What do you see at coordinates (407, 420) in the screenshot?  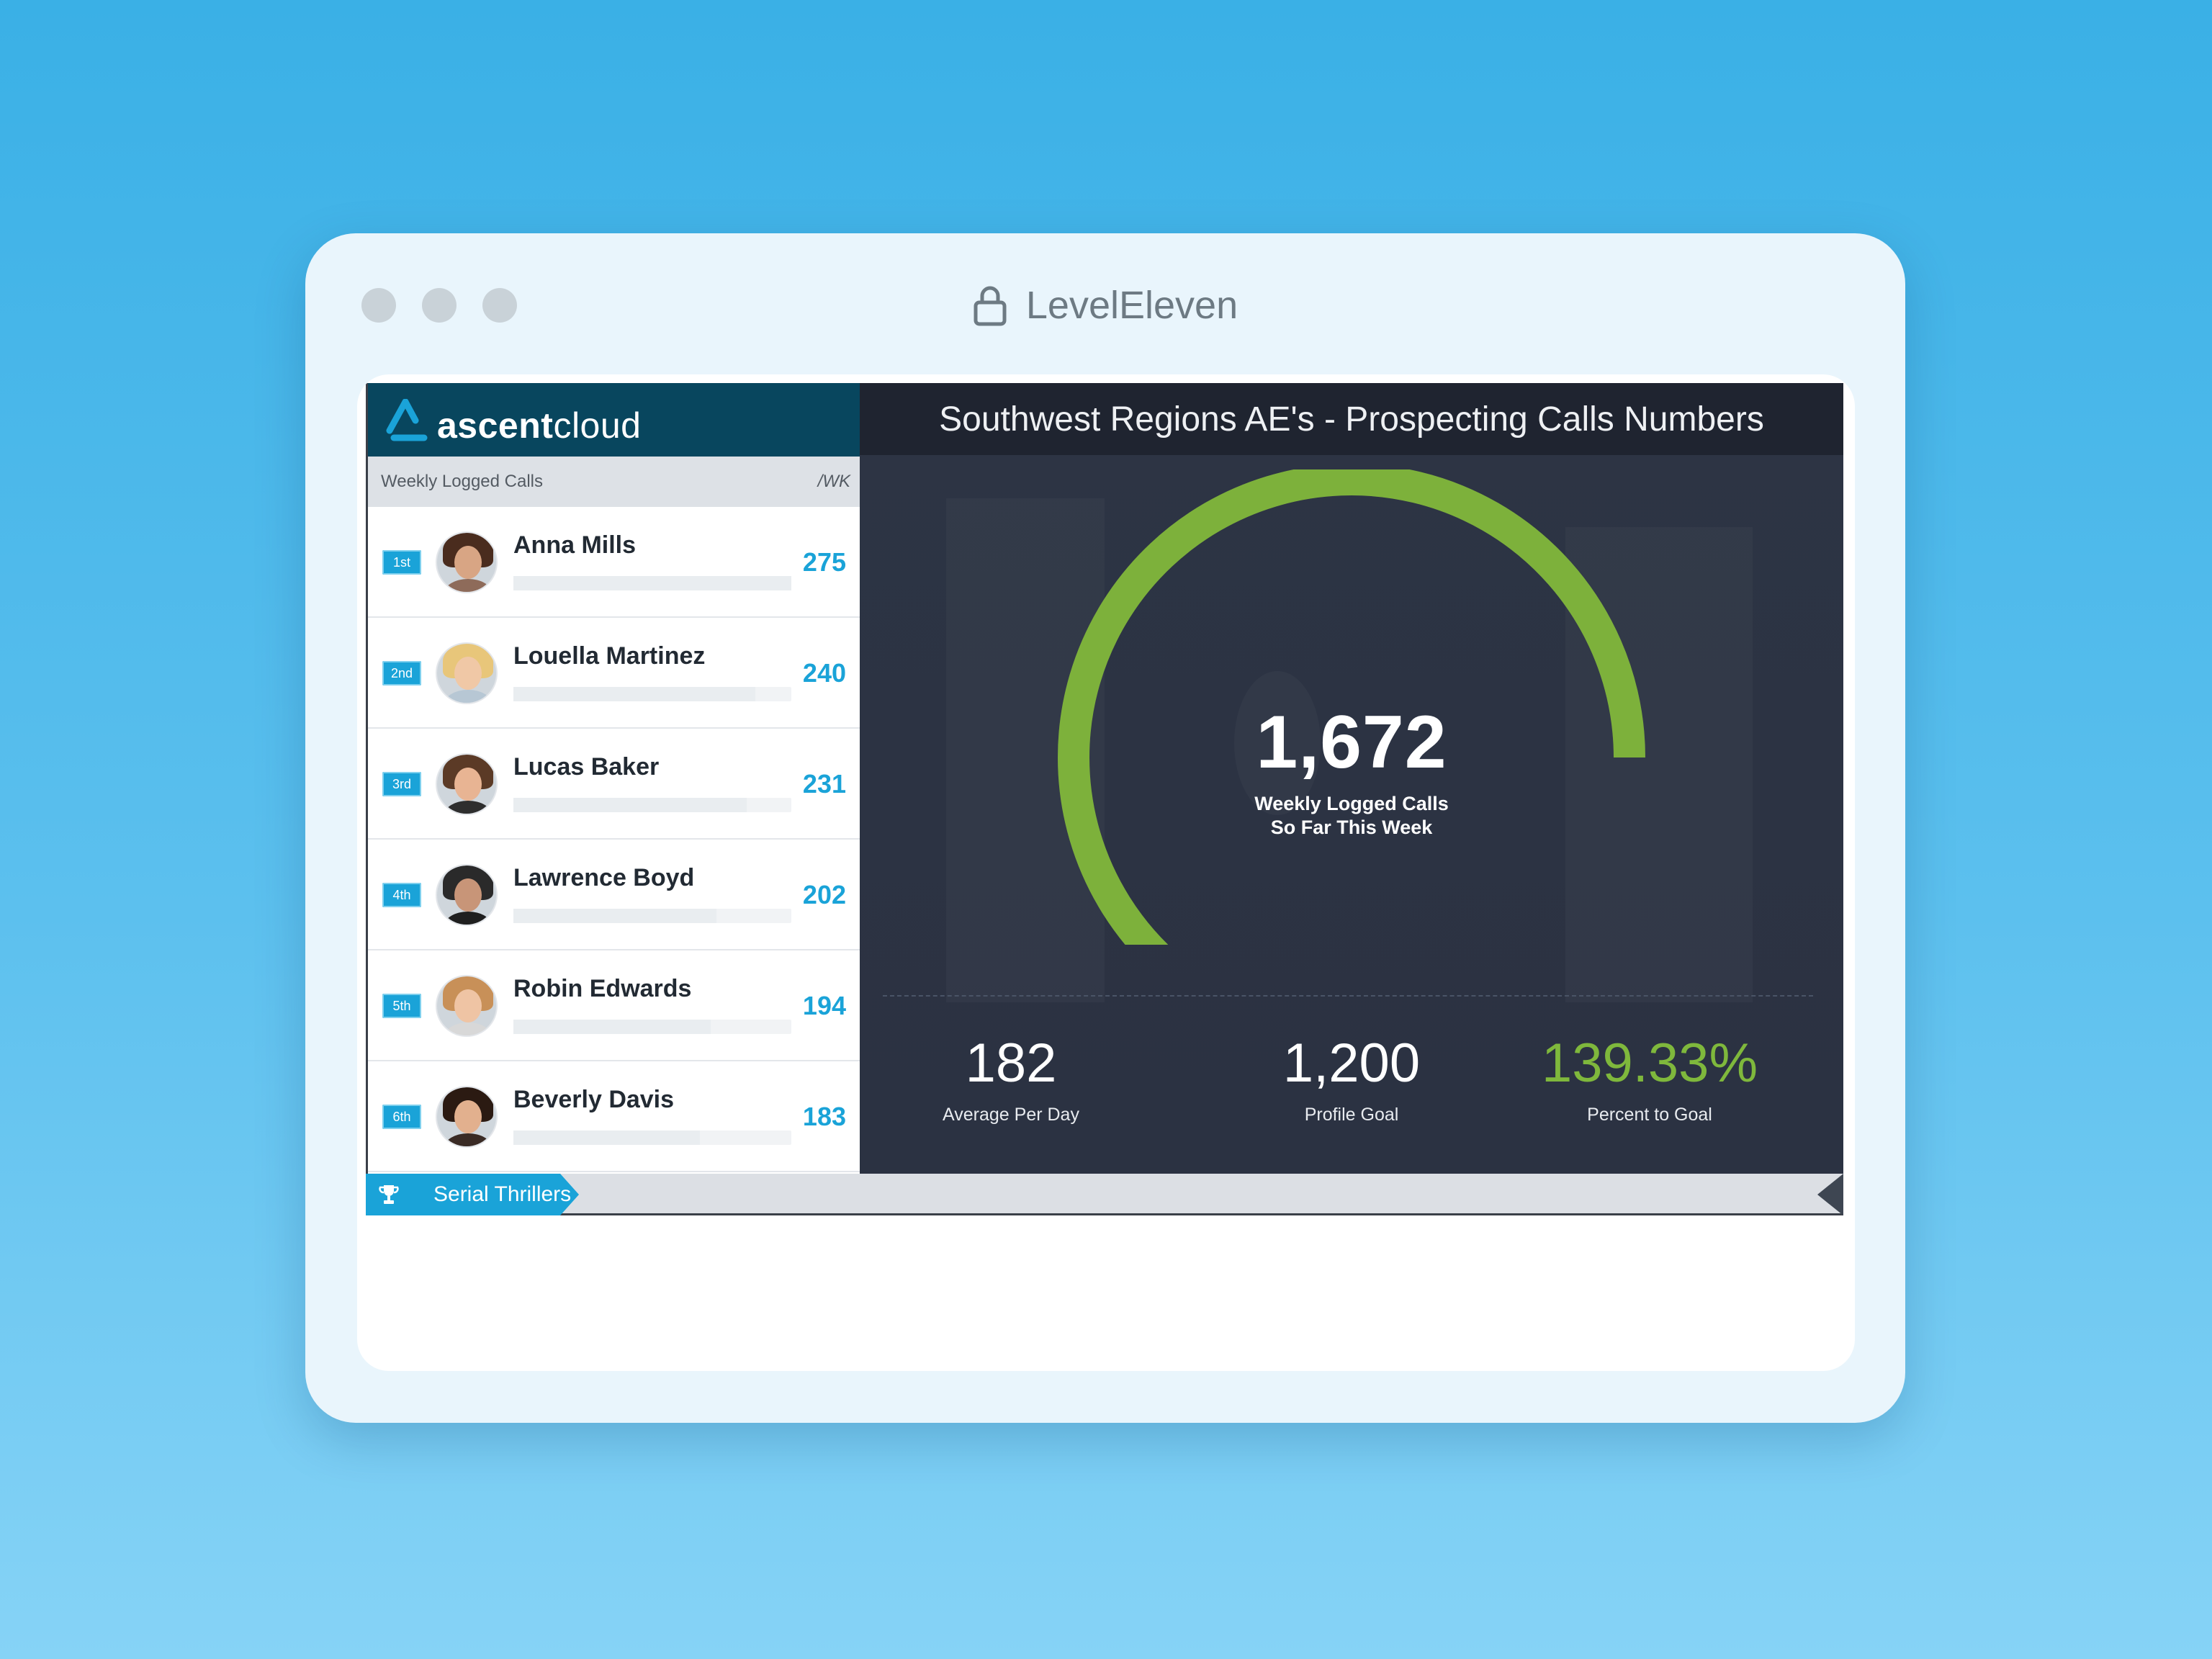 I see `ascentcloud-logo-icon` at bounding box center [407, 420].